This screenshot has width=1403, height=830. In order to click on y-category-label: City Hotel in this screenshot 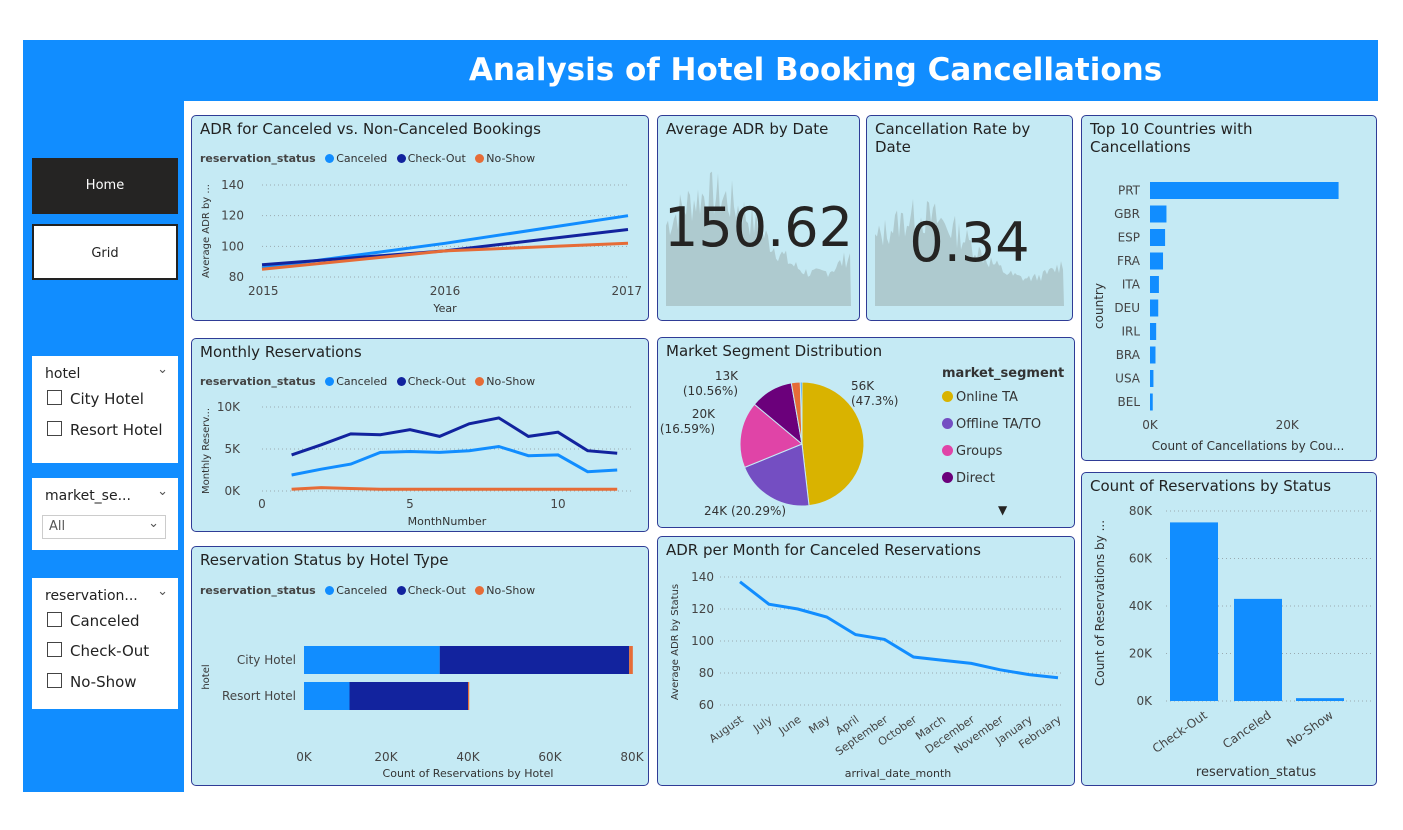, I will do `click(266, 660)`.